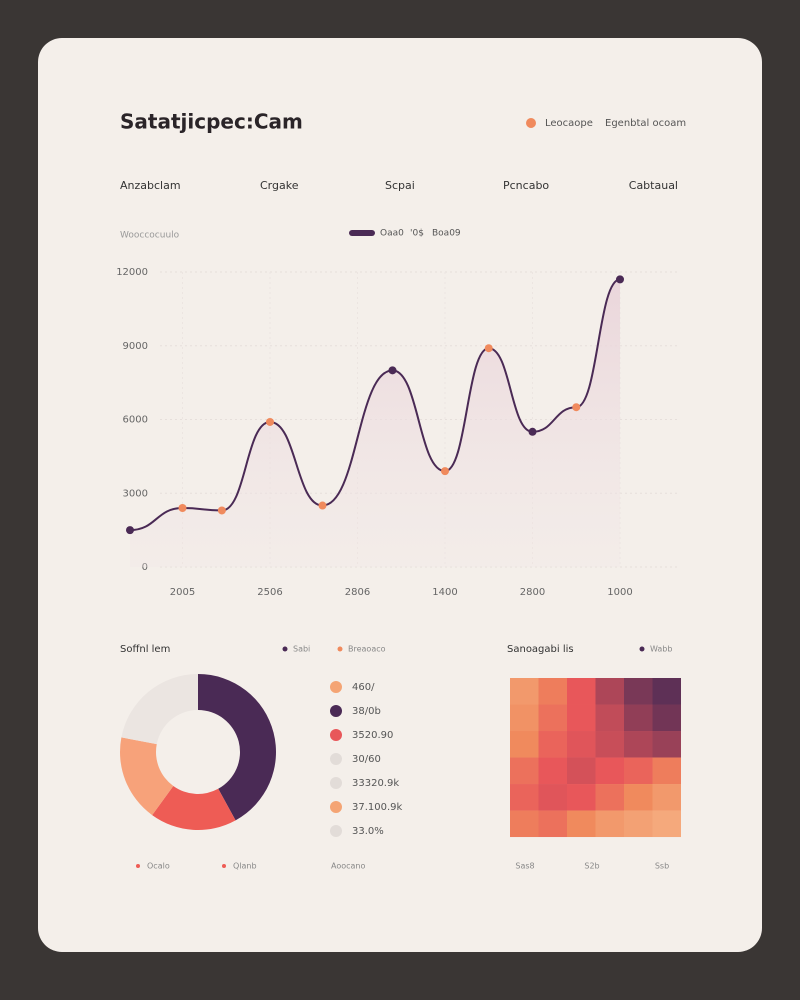 The height and width of the screenshot is (1000, 800). I want to click on y-tick-label: 3000, so click(135, 493).